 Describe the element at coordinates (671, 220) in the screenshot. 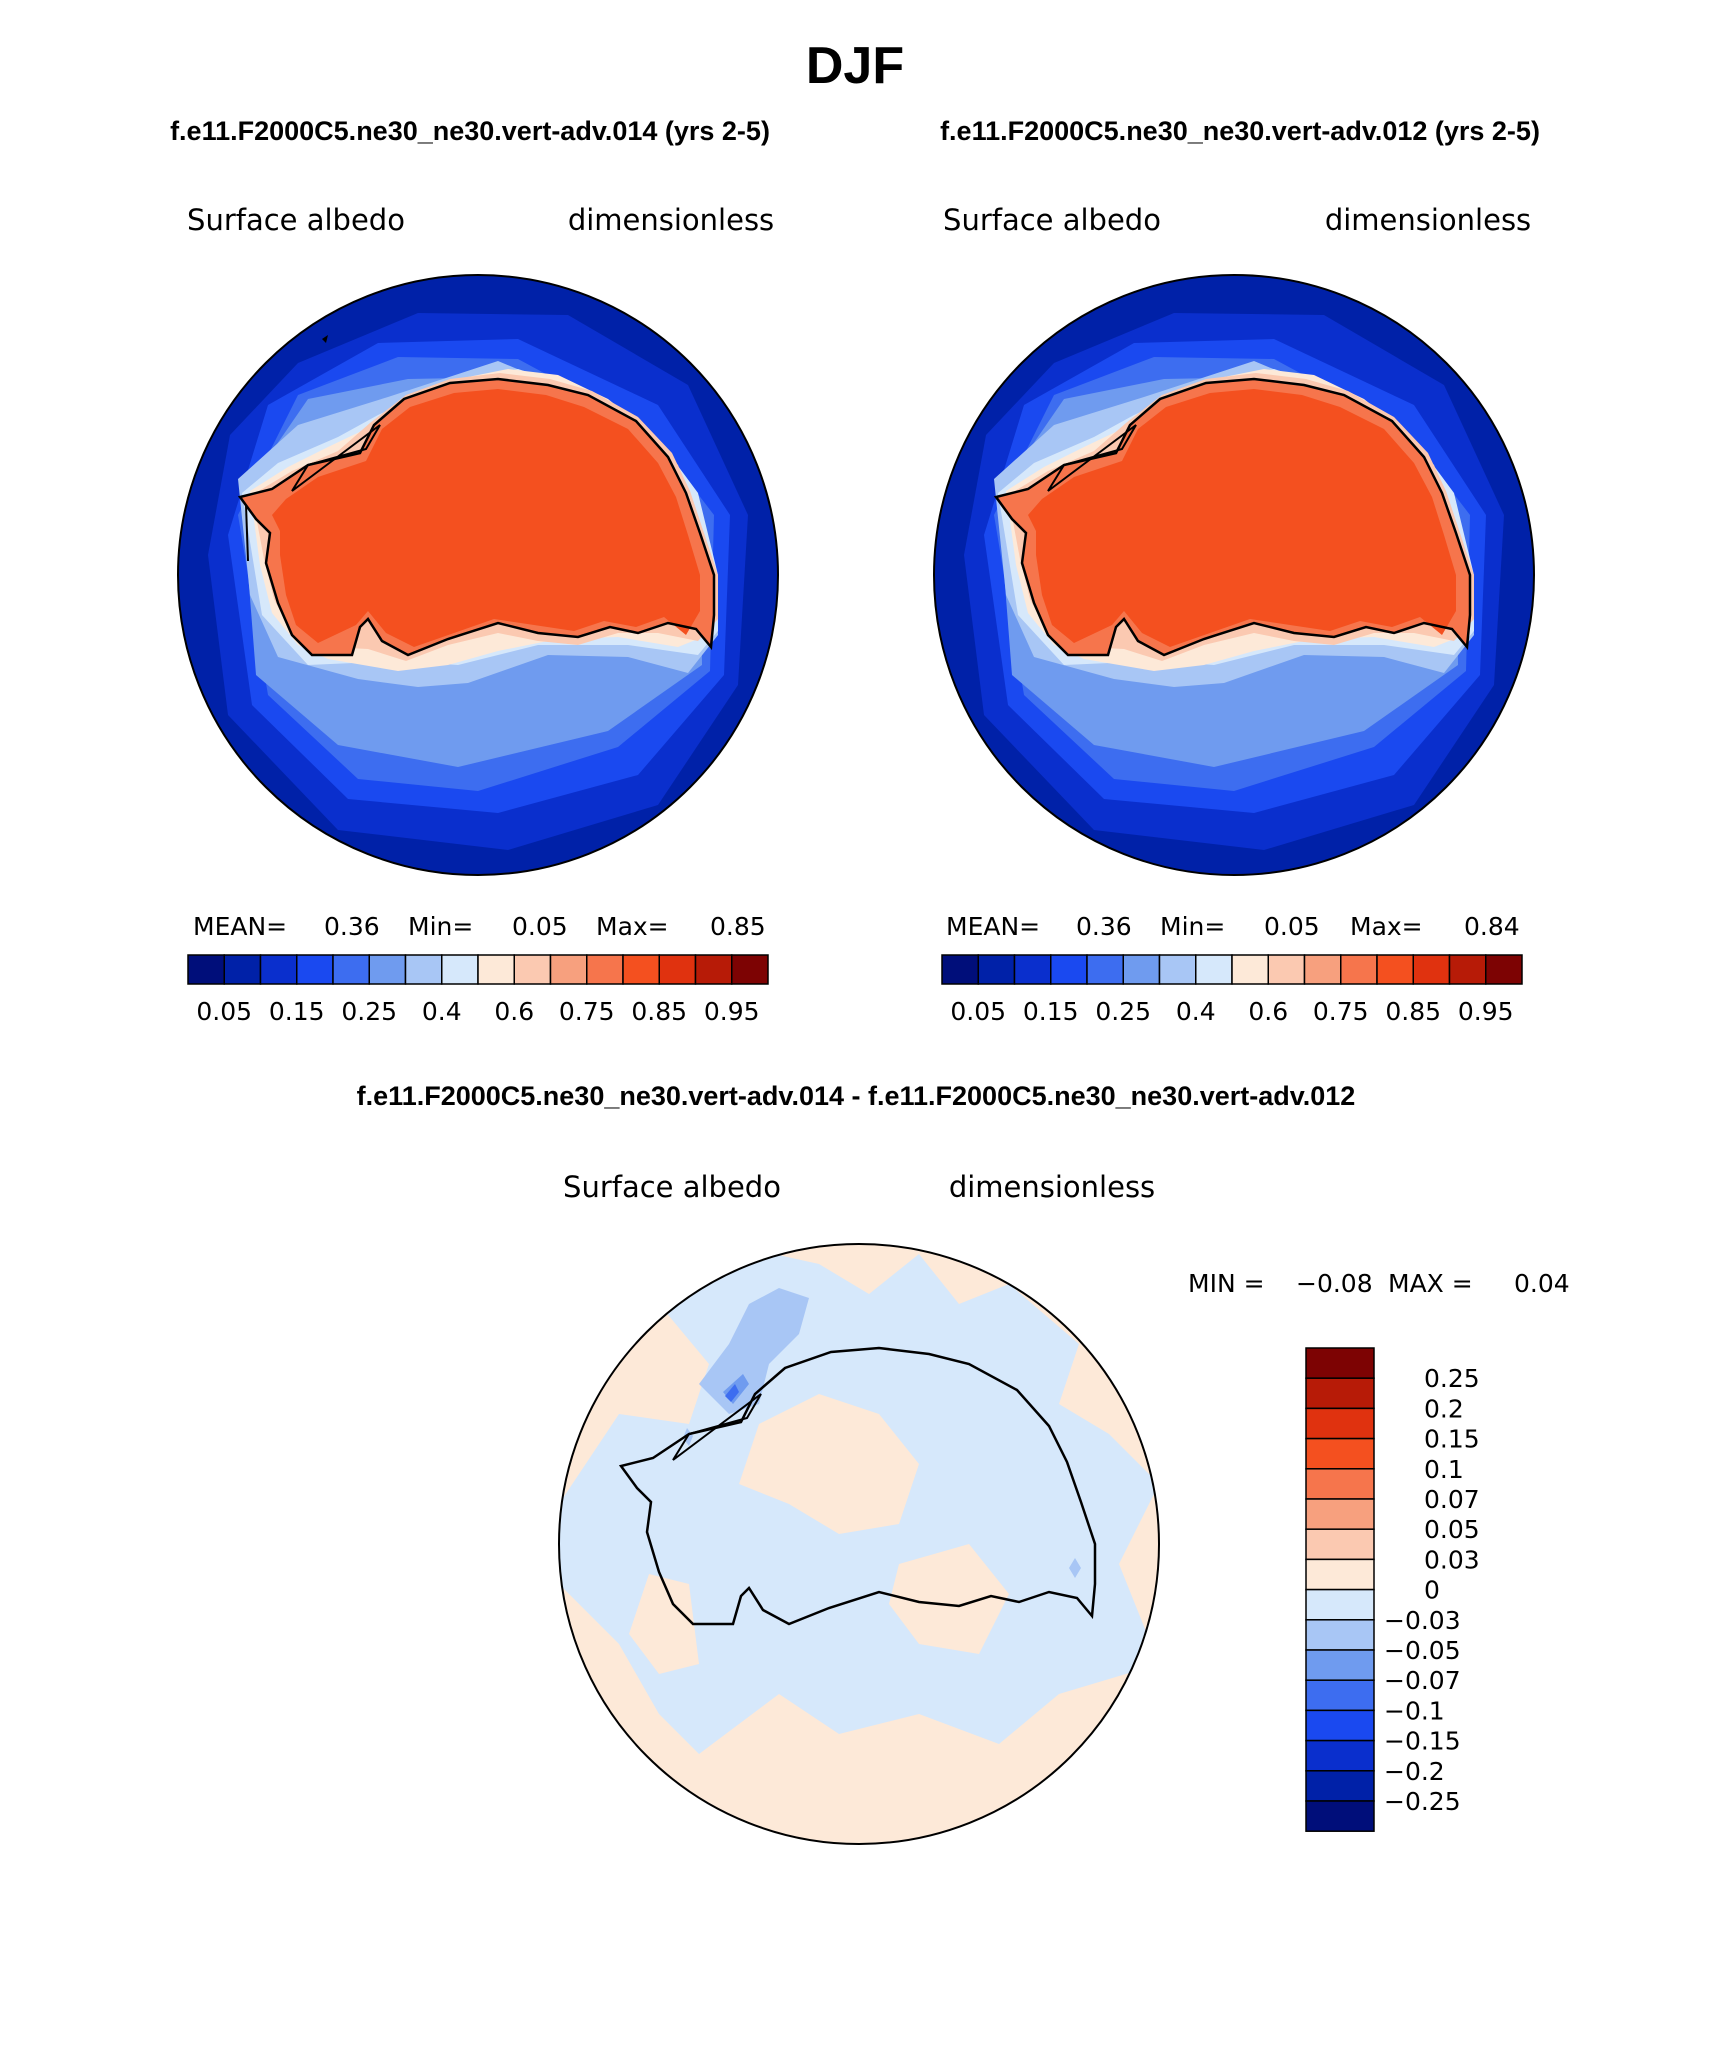

I see `left-units-label: dimensionless` at that location.